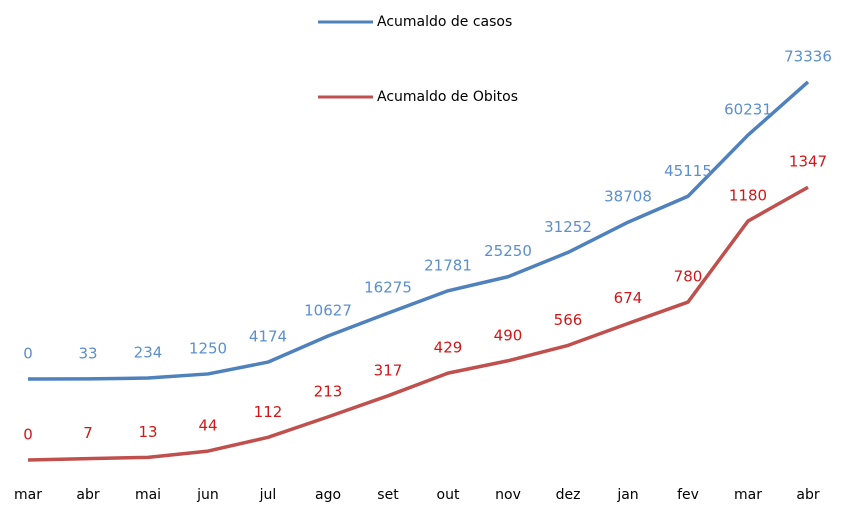 Image resolution: width=853 pixels, height=505 pixels. I want to click on data-label: 1250, so click(208, 348).